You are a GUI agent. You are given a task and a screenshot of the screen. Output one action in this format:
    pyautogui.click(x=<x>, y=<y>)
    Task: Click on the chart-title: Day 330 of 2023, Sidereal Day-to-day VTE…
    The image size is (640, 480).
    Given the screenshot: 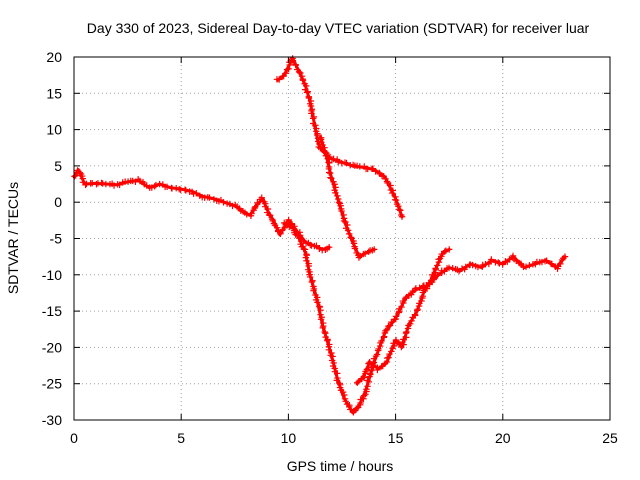 What is the action you would take?
    pyautogui.click(x=338, y=28)
    